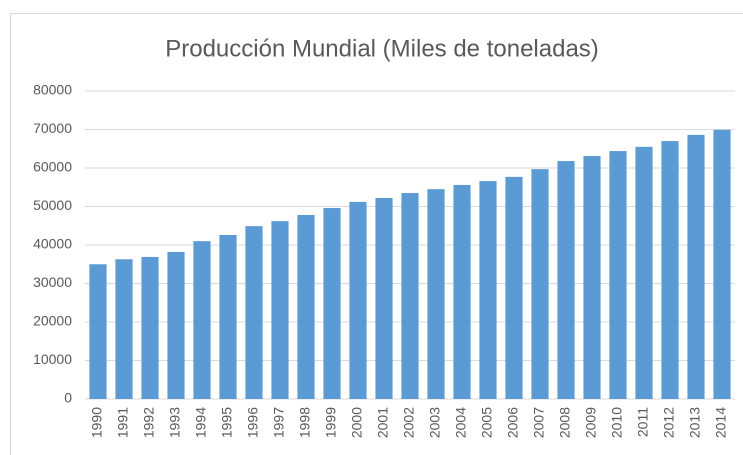 Image resolution: width=743 pixels, height=455 pixels. What do you see at coordinates (149, 422) in the screenshot?
I see `x-tick-label: 1992` at bounding box center [149, 422].